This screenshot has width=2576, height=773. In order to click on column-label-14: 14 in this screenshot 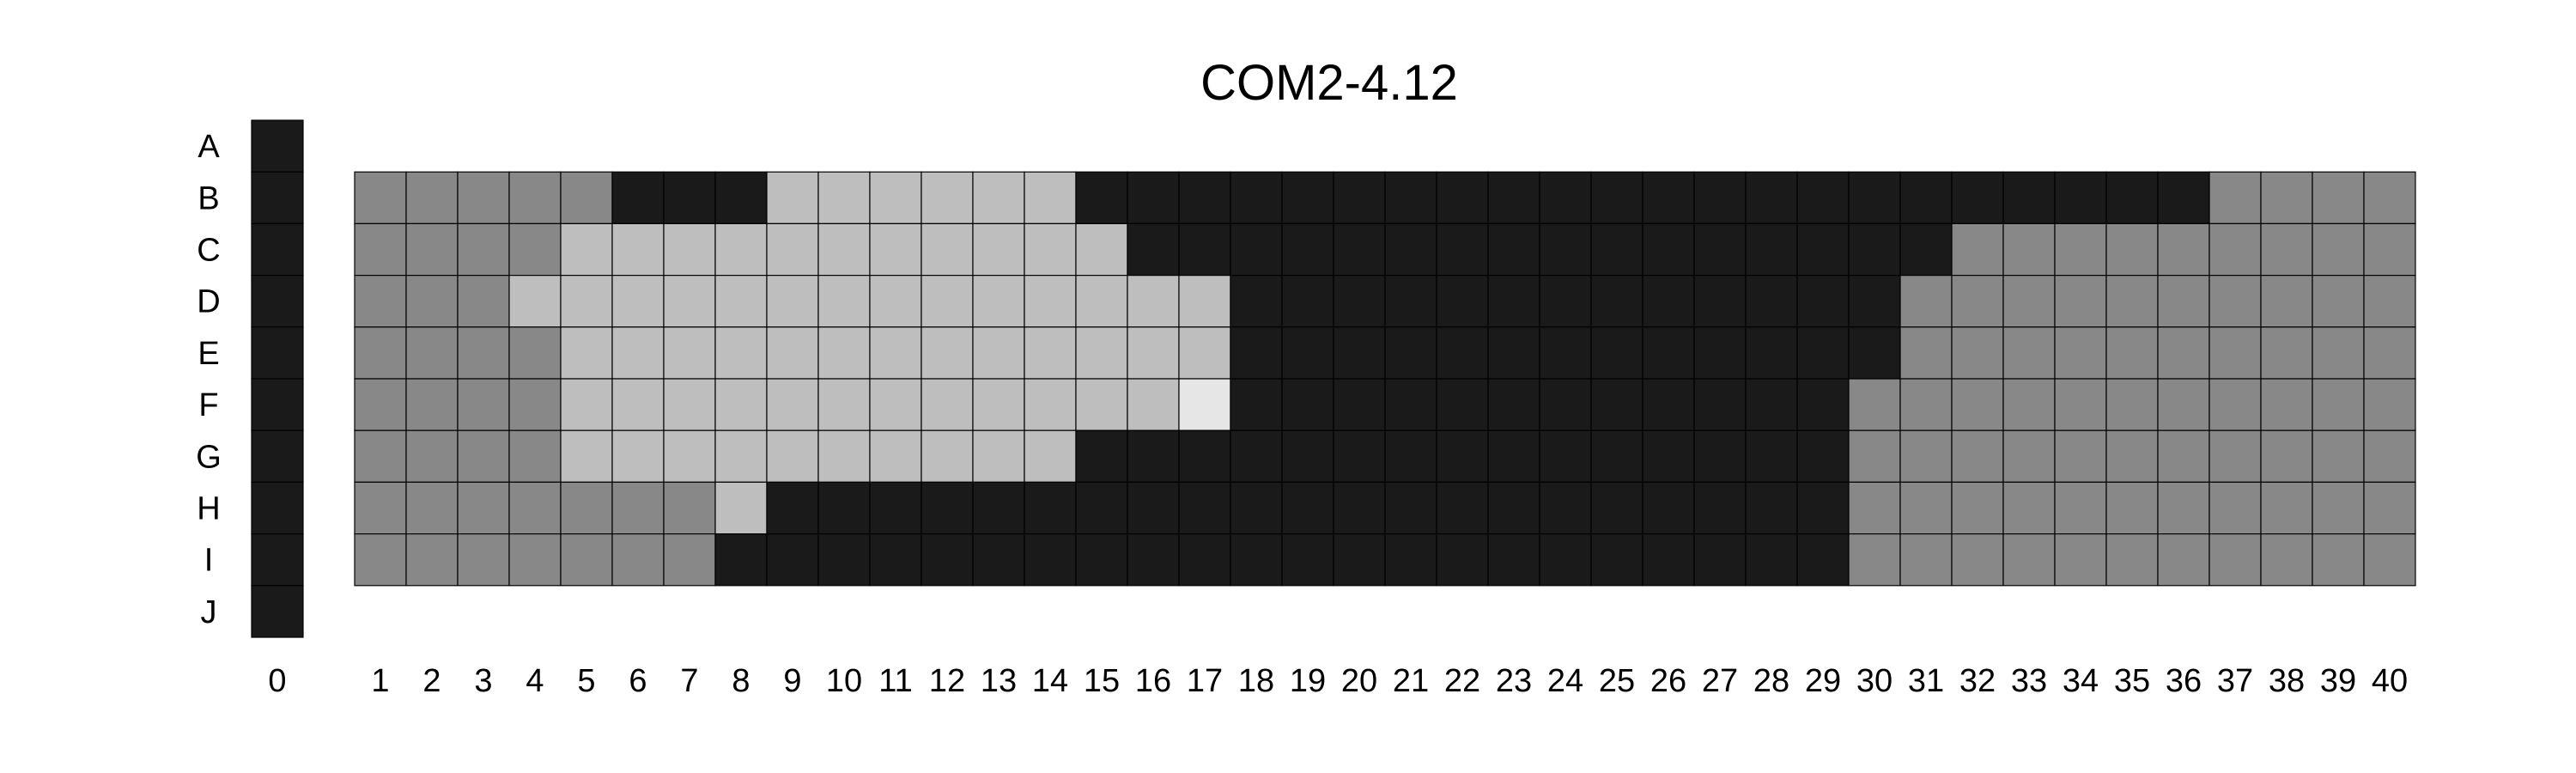, I will do `click(1050, 681)`.